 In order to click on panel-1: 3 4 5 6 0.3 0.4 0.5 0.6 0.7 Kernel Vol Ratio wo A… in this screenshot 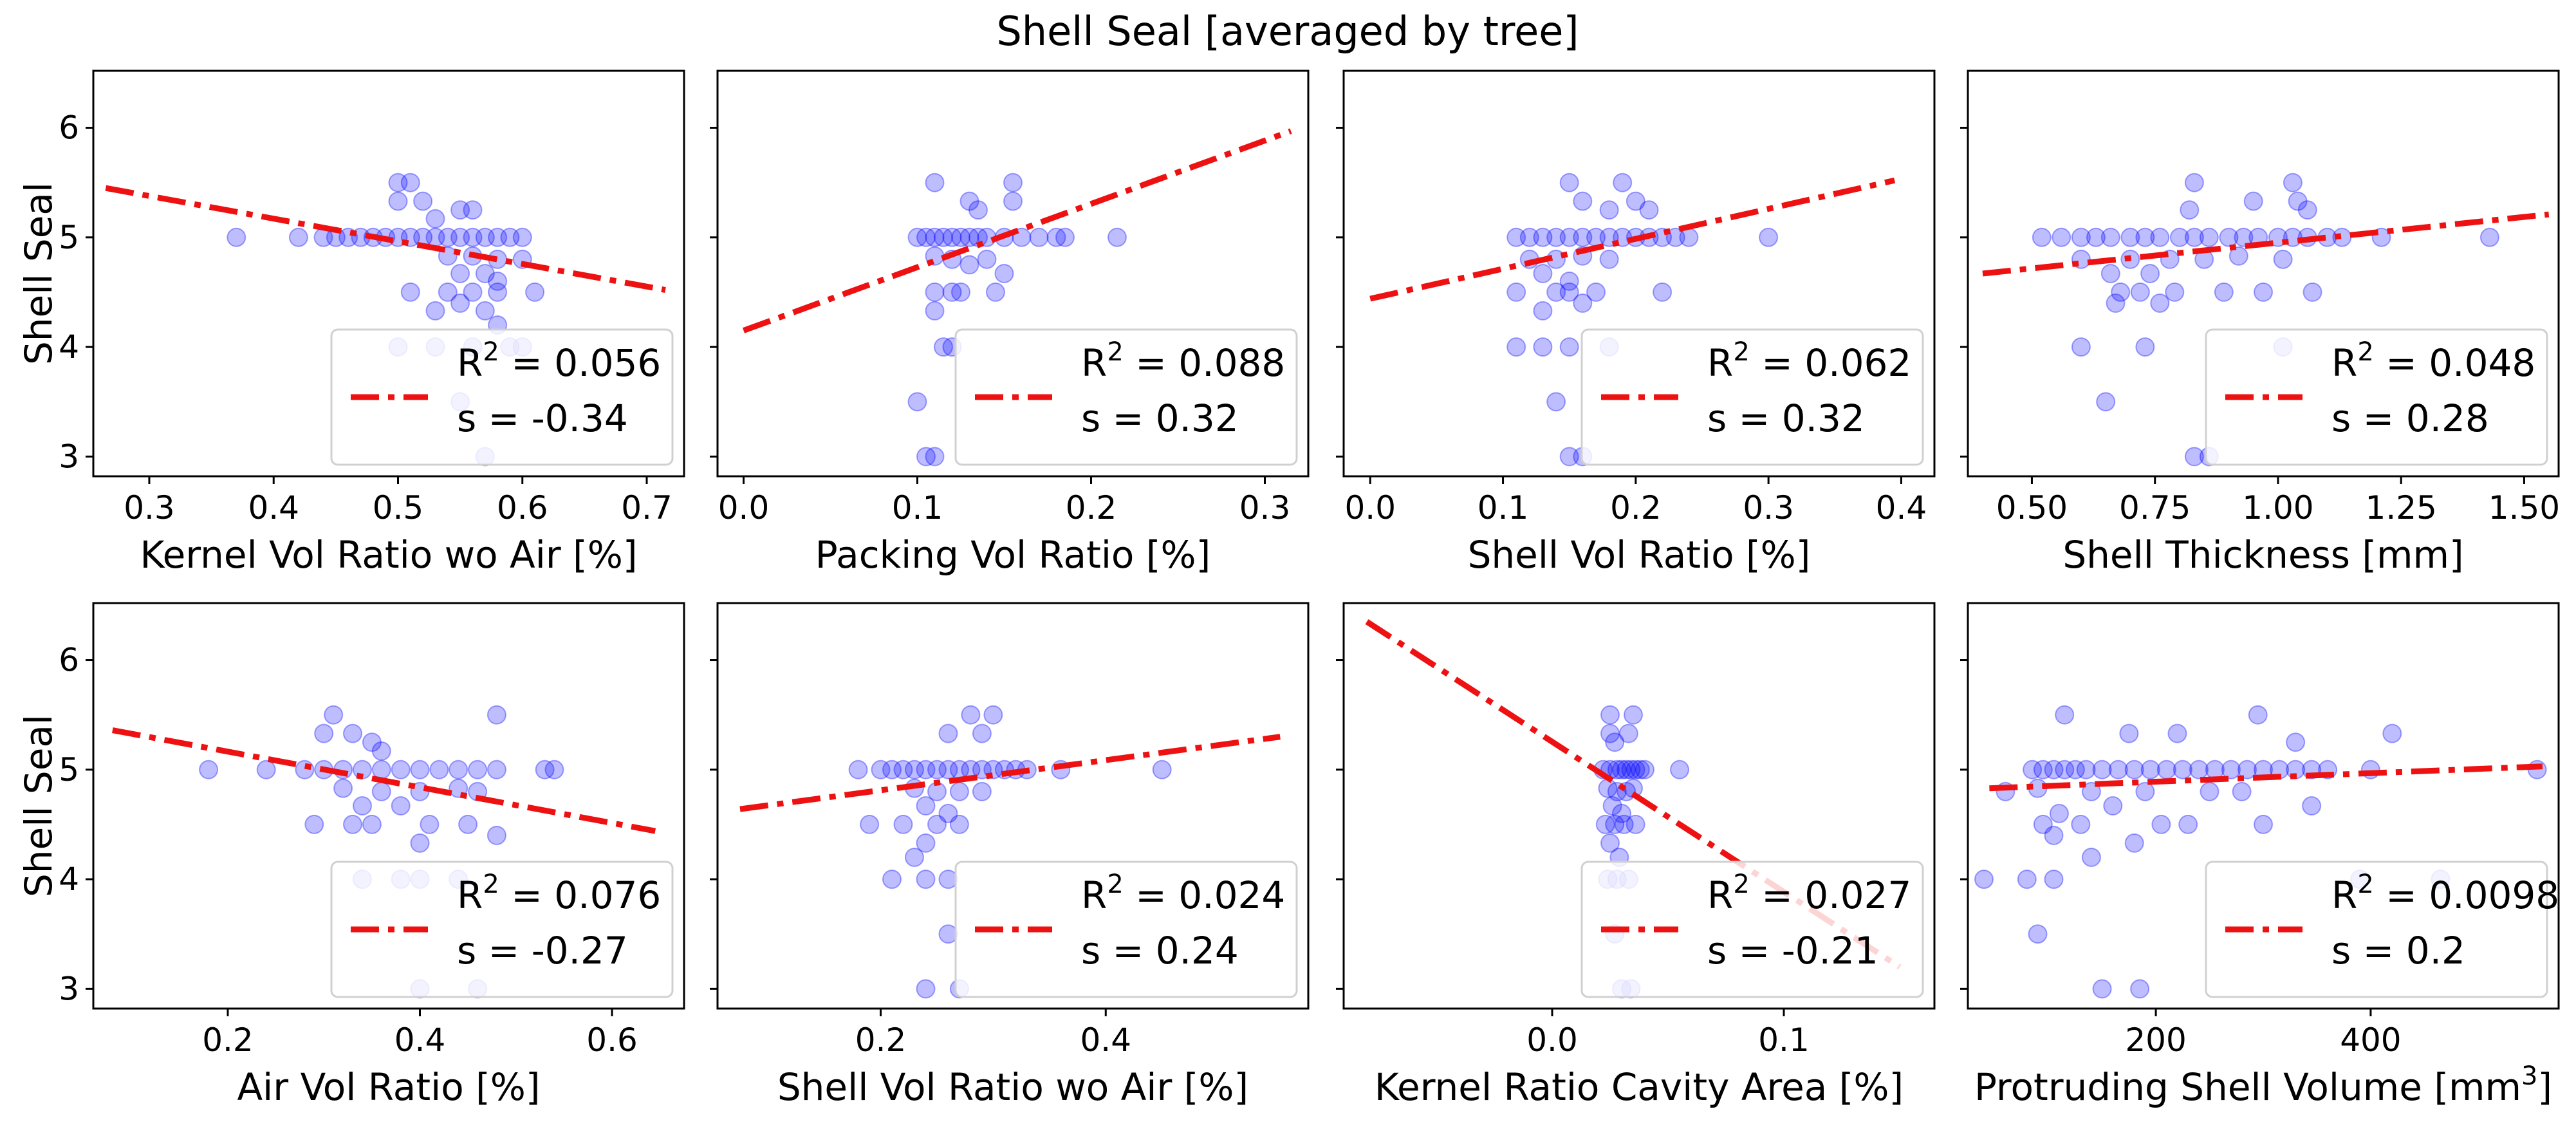, I will do `click(351, 323)`.